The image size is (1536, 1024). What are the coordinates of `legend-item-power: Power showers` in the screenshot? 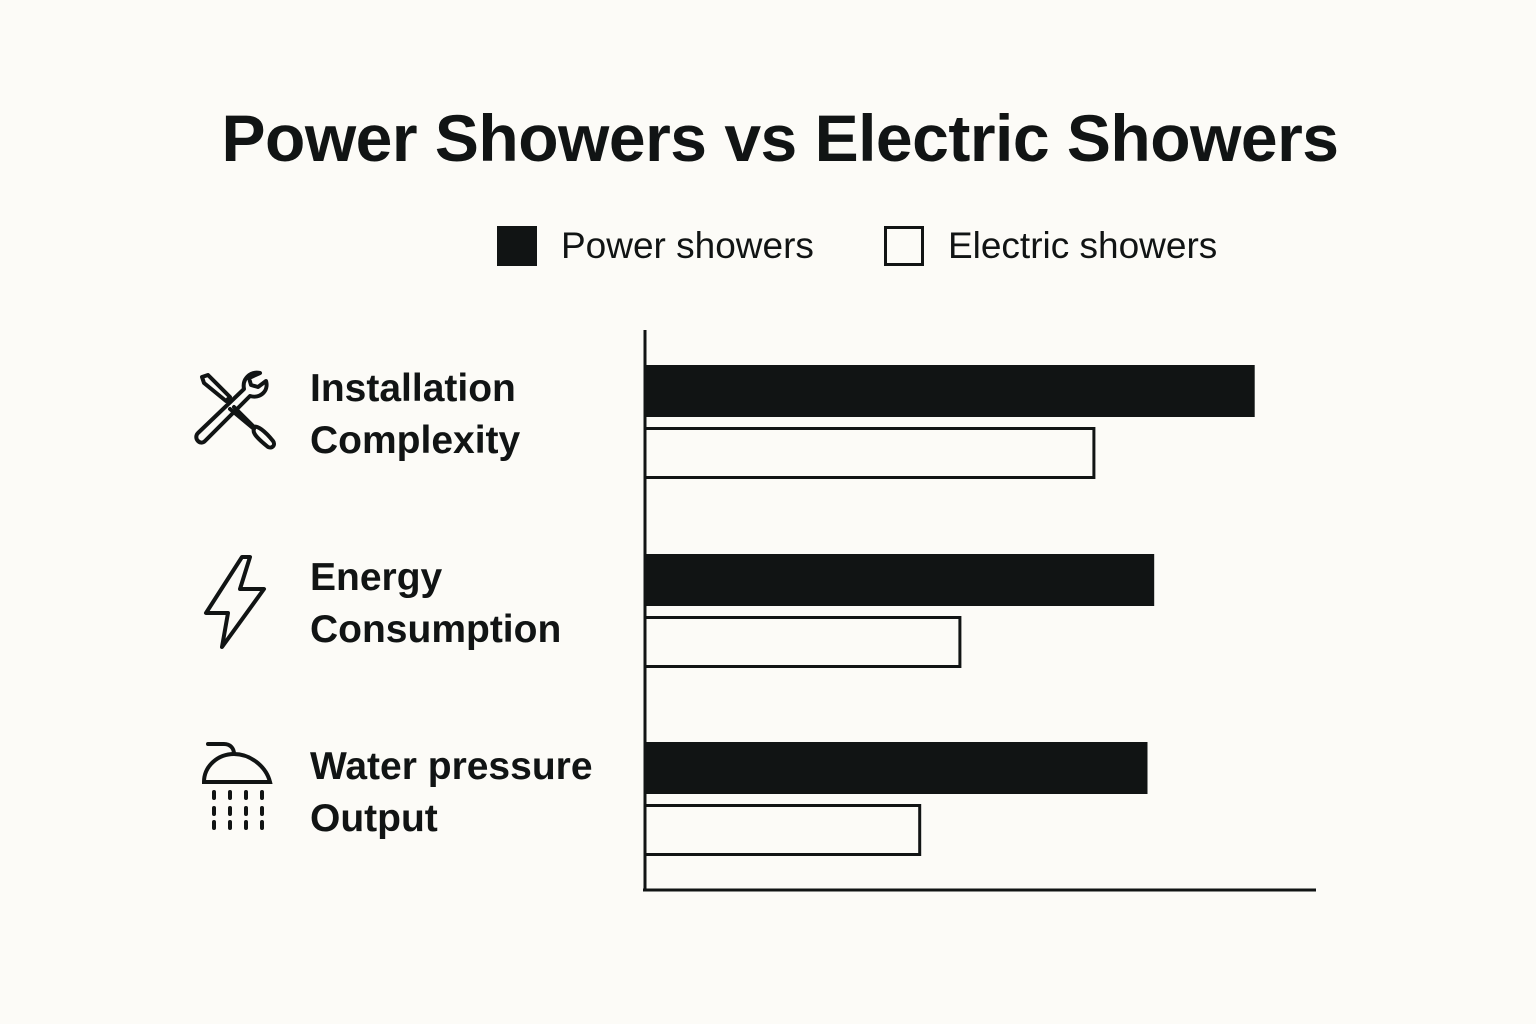 It's located at (655, 246).